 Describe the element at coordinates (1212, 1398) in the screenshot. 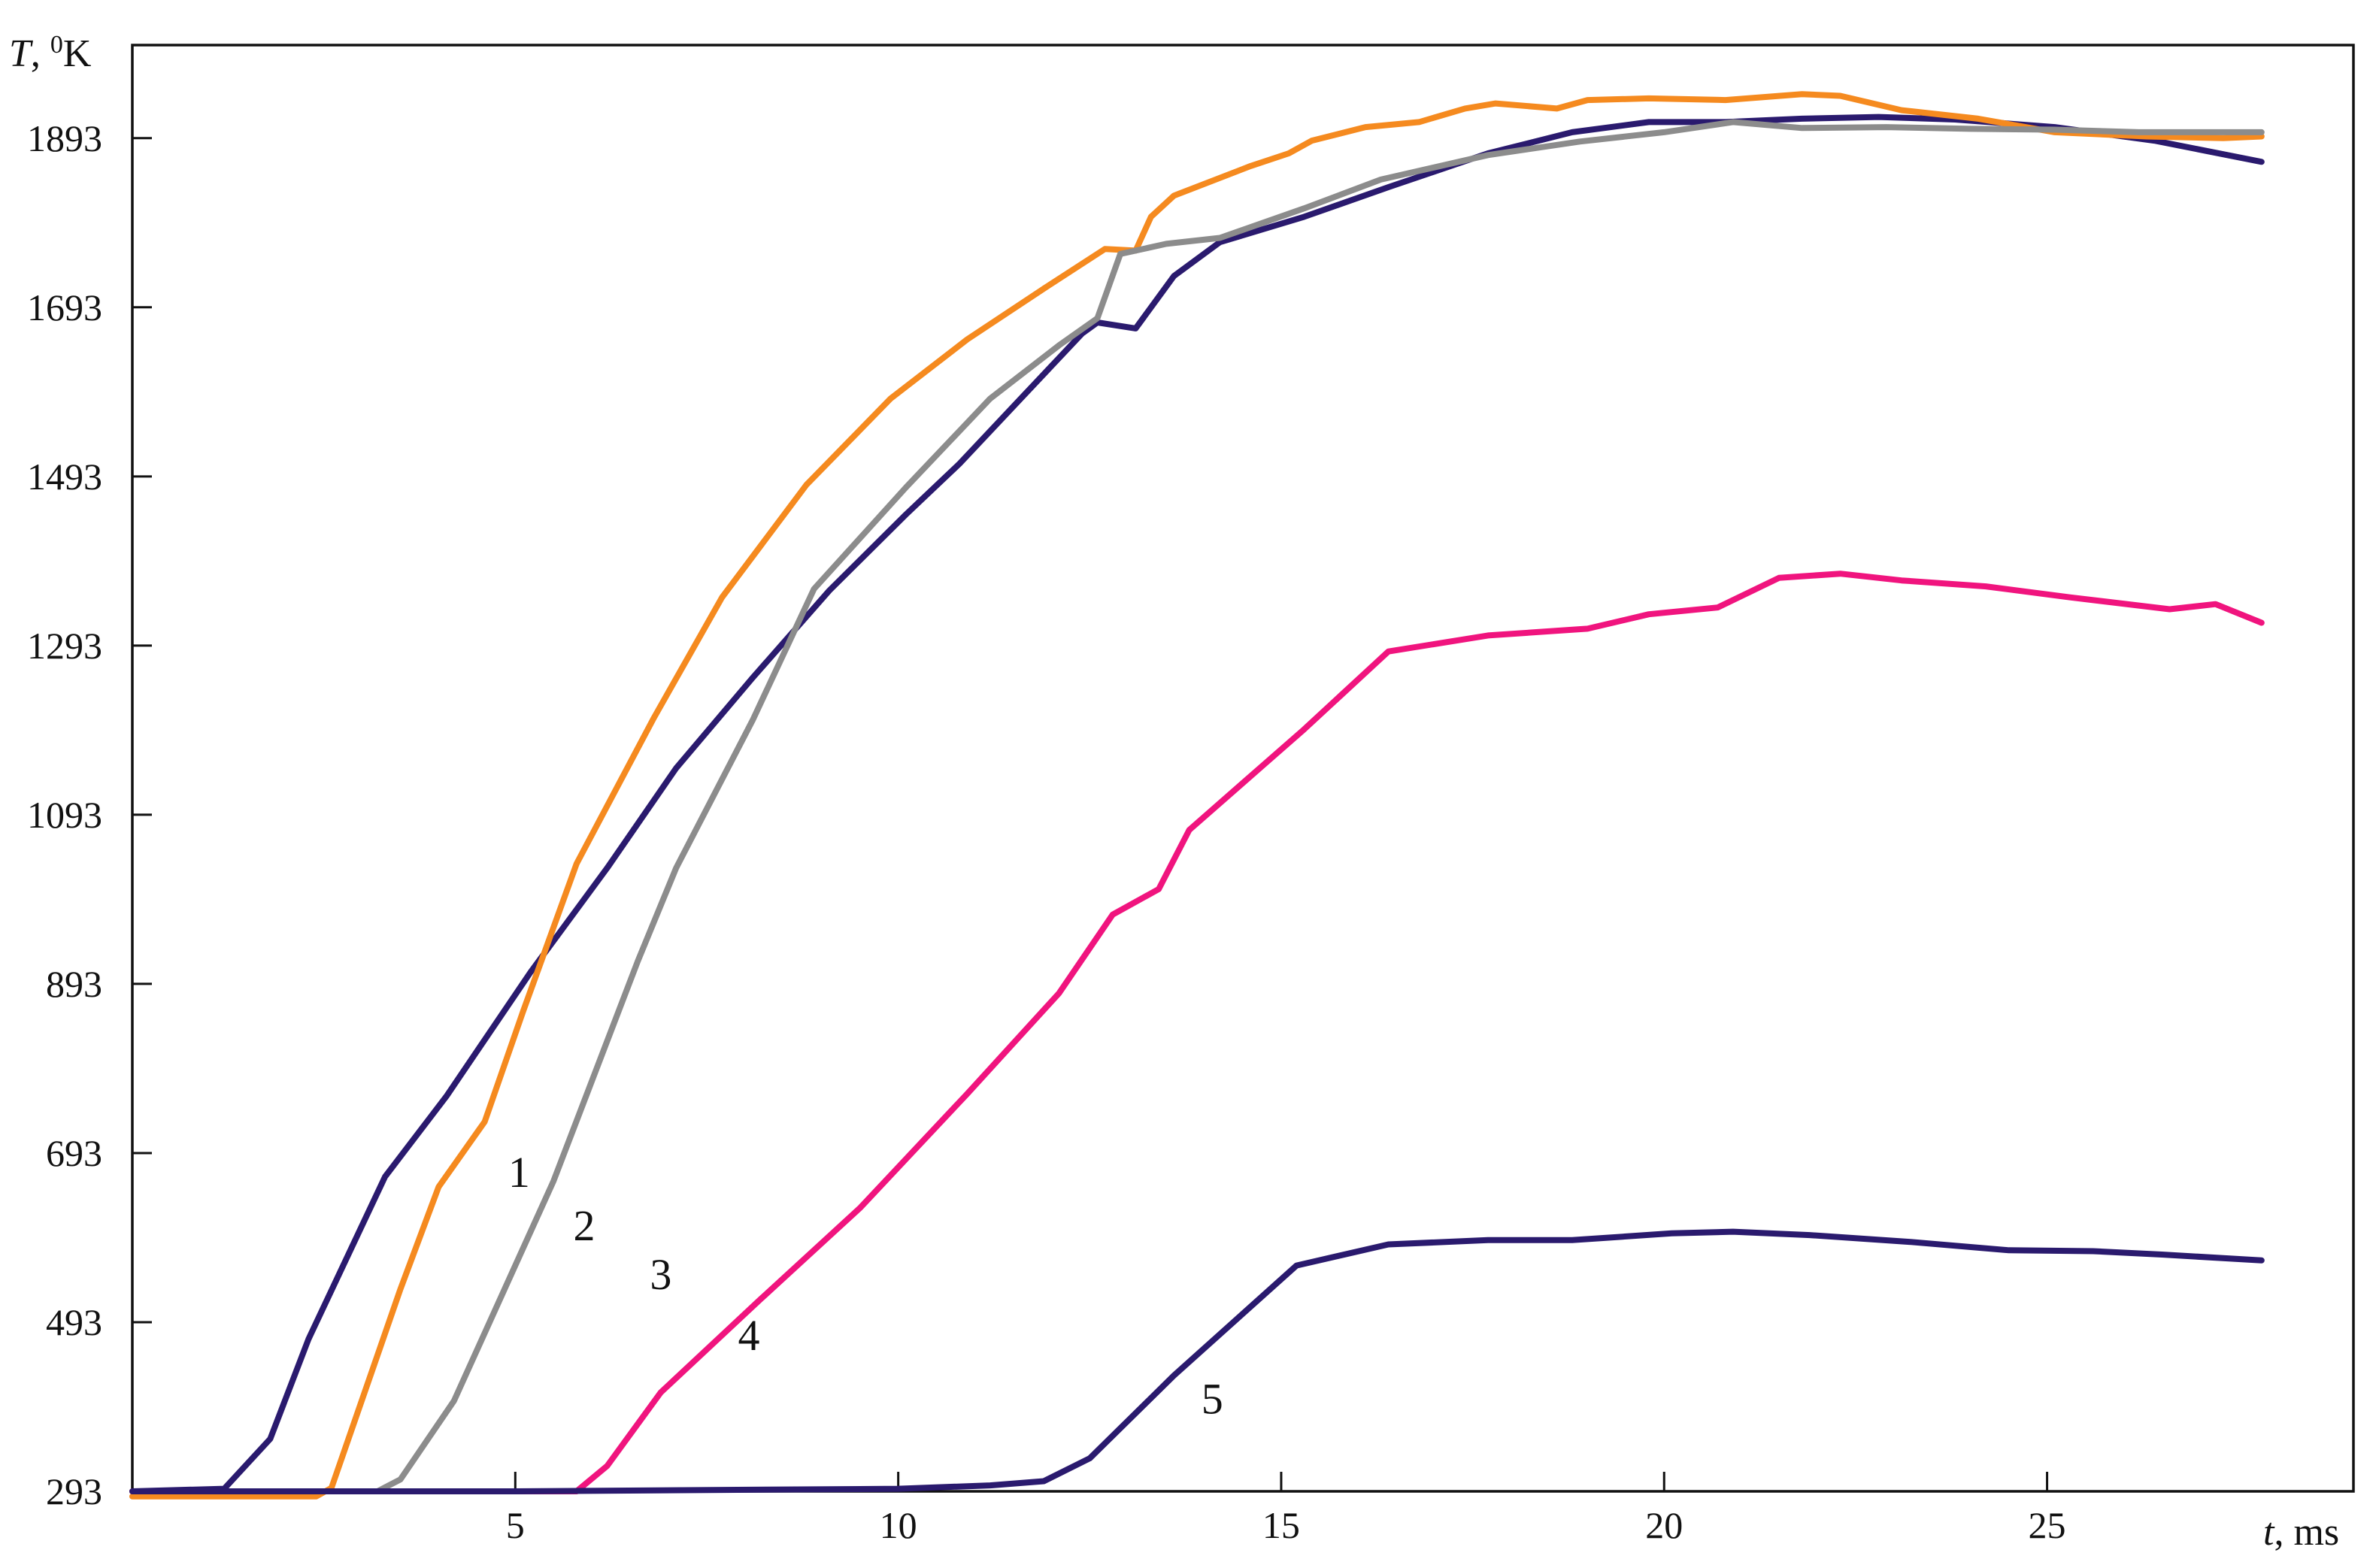

I see `curve-label-5: 5` at that location.